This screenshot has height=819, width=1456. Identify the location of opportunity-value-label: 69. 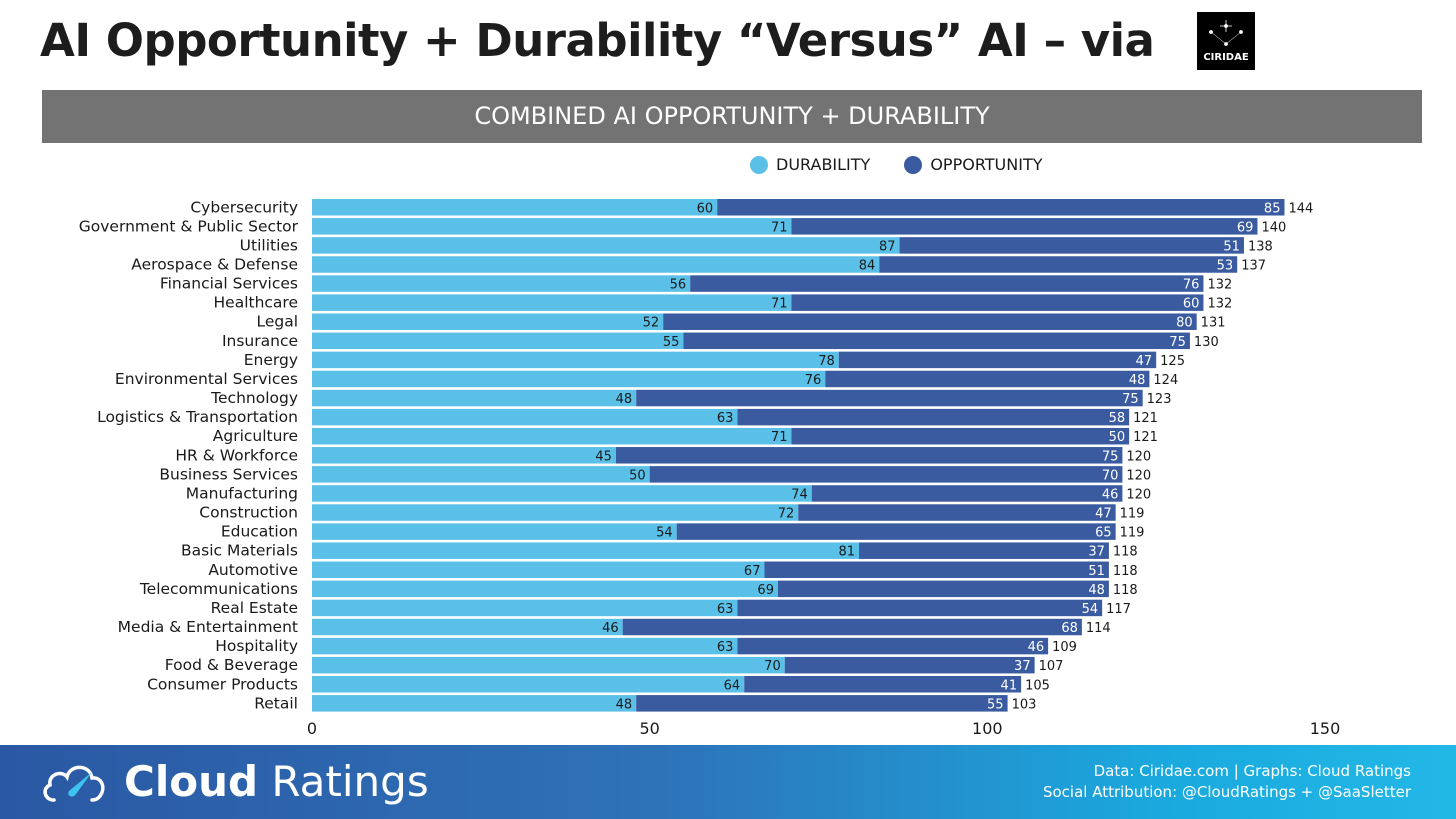
(1245, 227).